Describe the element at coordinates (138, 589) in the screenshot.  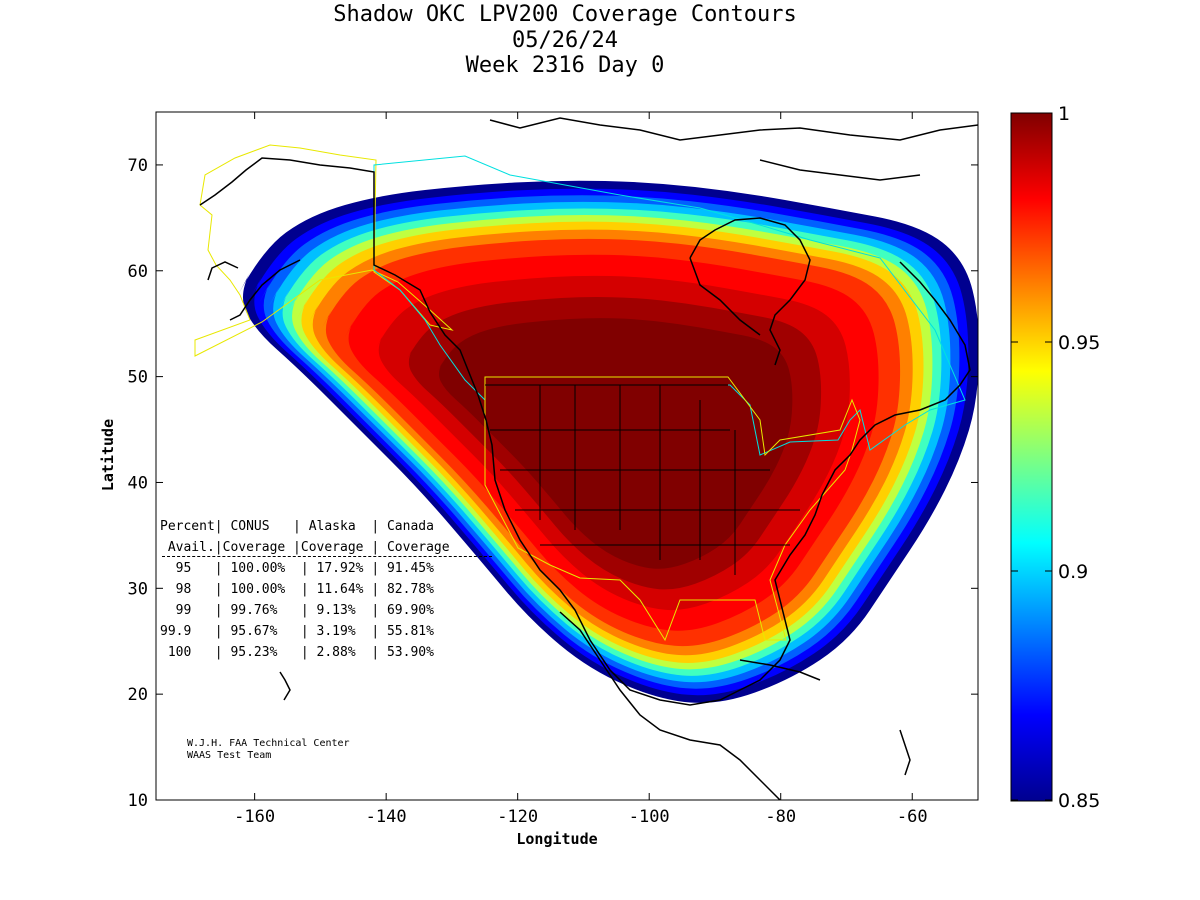
I see `y-tick-label: 30` at that location.